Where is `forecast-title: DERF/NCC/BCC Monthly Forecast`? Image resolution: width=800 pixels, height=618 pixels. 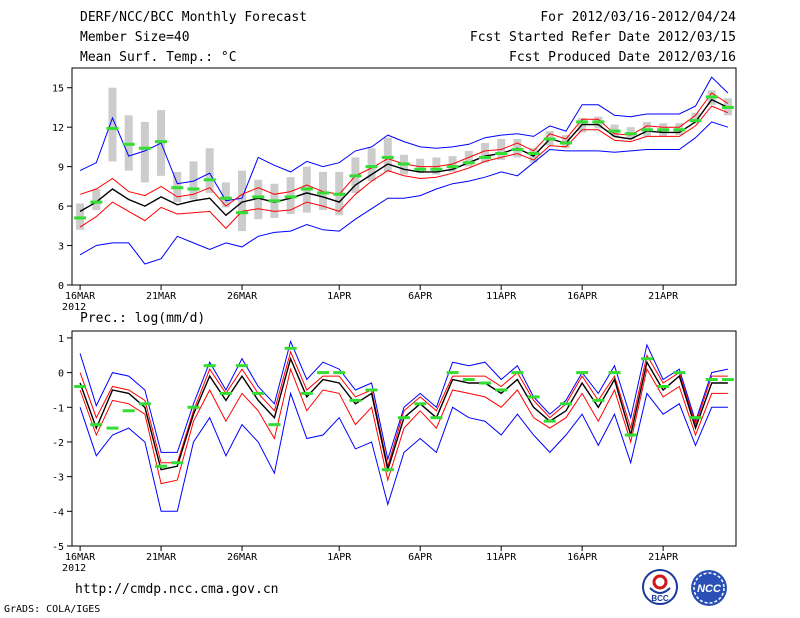 forecast-title: DERF/NCC/BCC Monthly Forecast is located at coordinates (193, 17).